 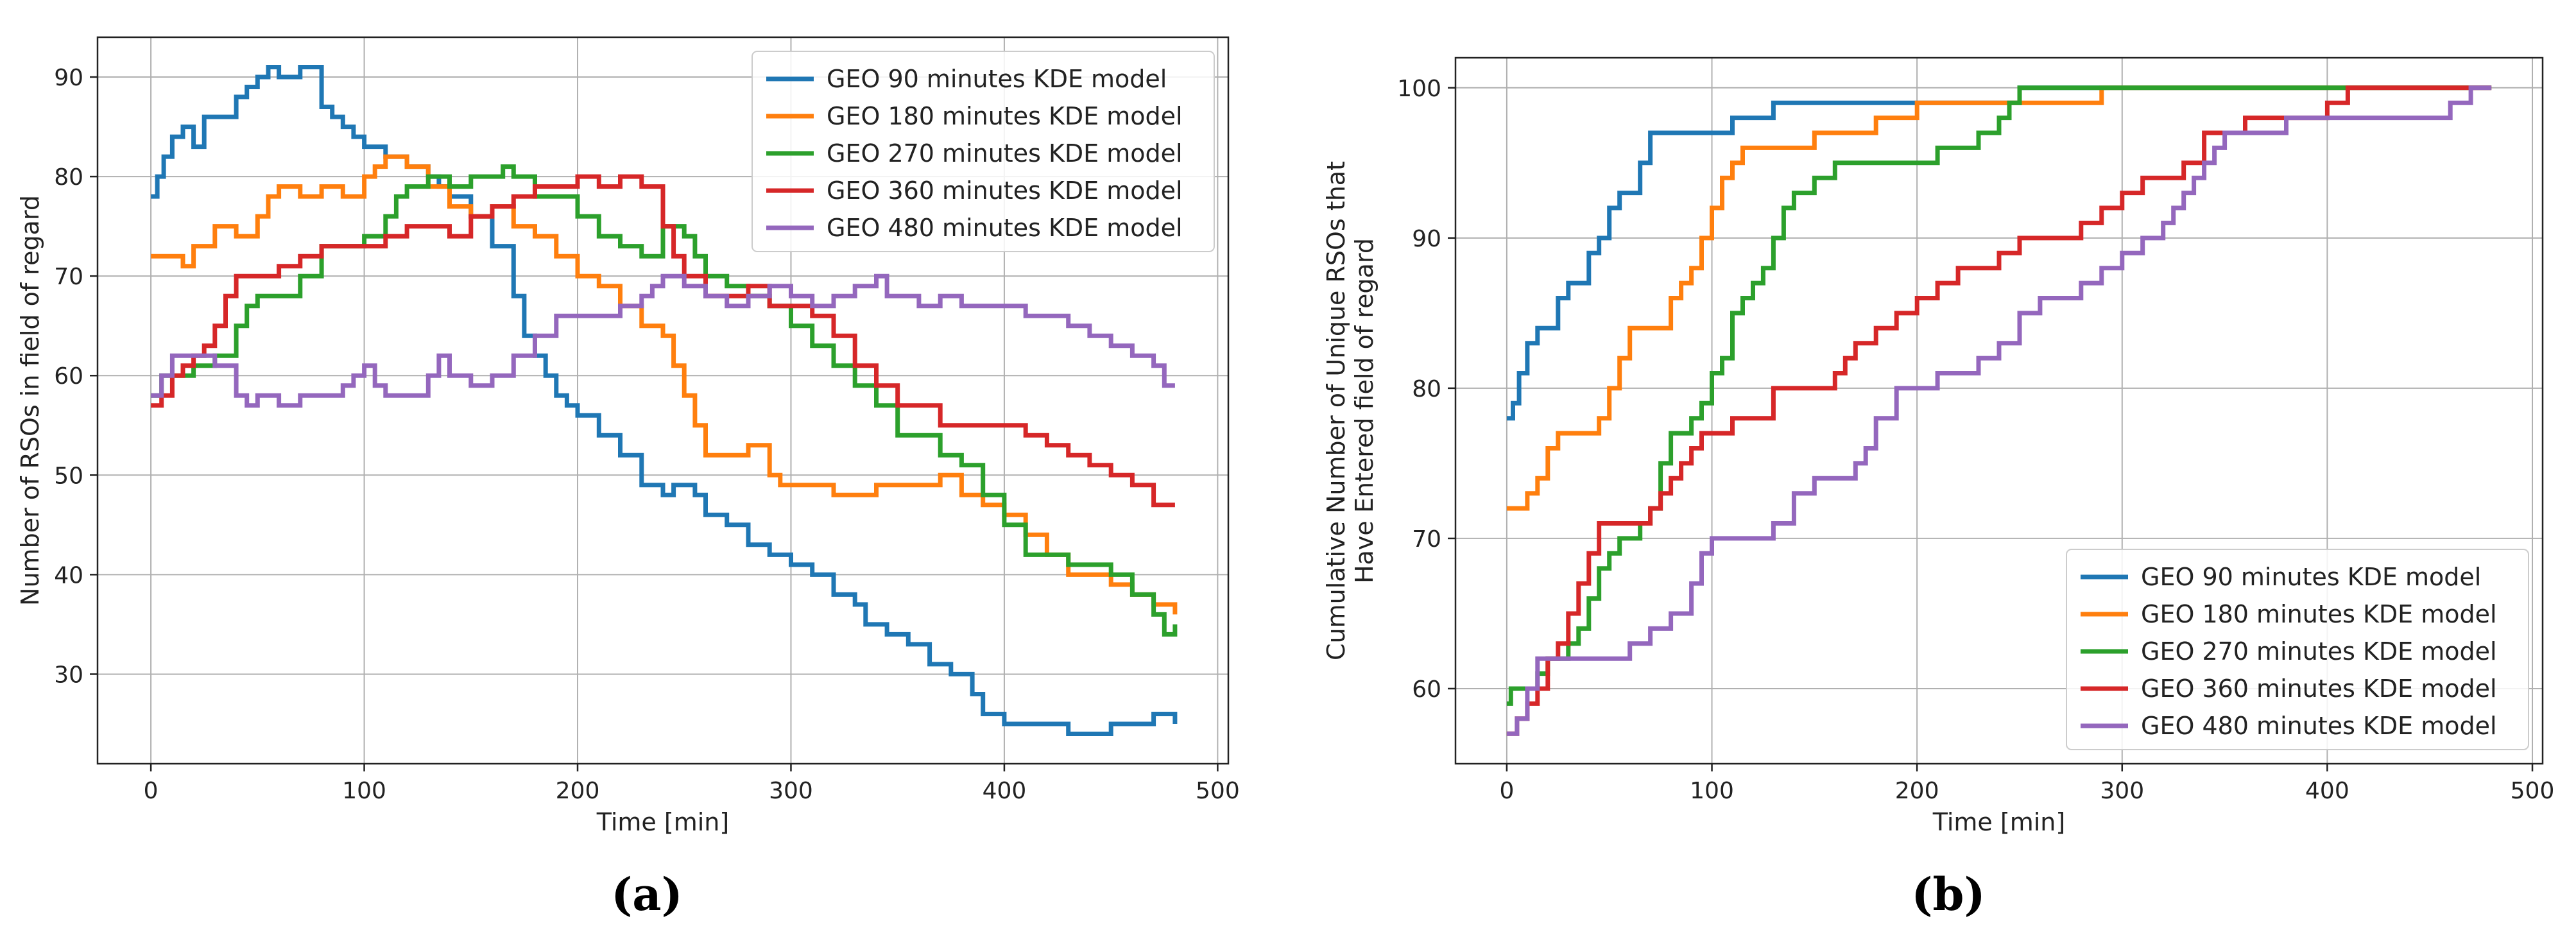 What do you see at coordinates (1948, 894) in the screenshot?
I see `panel-label: (b)` at bounding box center [1948, 894].